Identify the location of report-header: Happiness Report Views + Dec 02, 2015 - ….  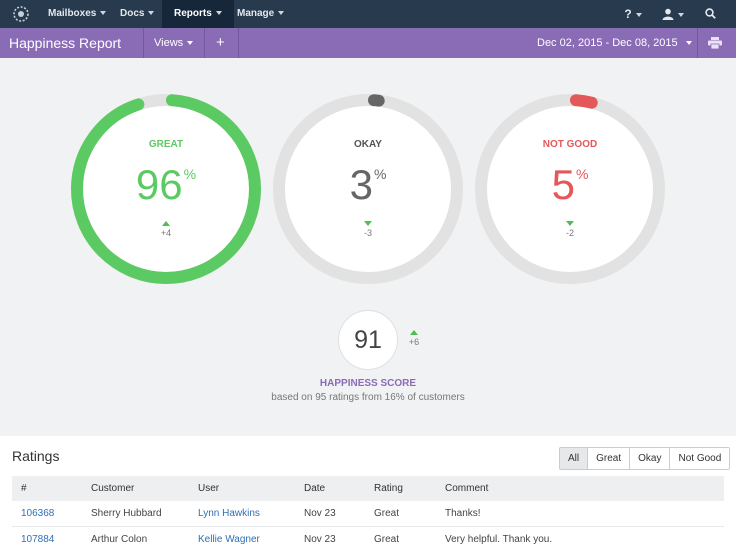
(368, 43).